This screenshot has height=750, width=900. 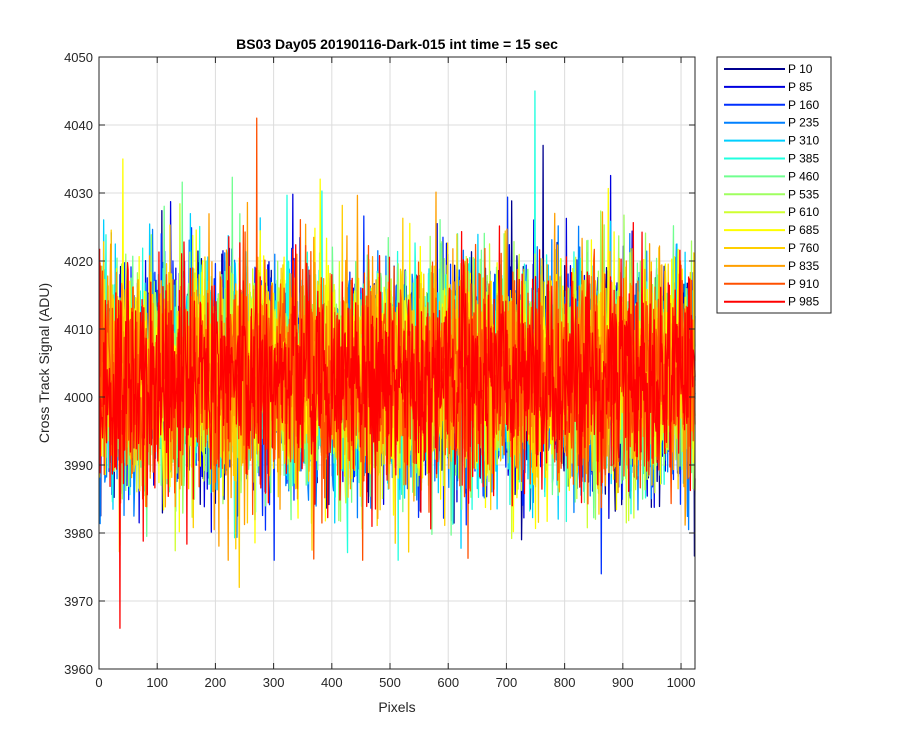 I want to click on legend-label: P 760, so click(x=803, y=248).